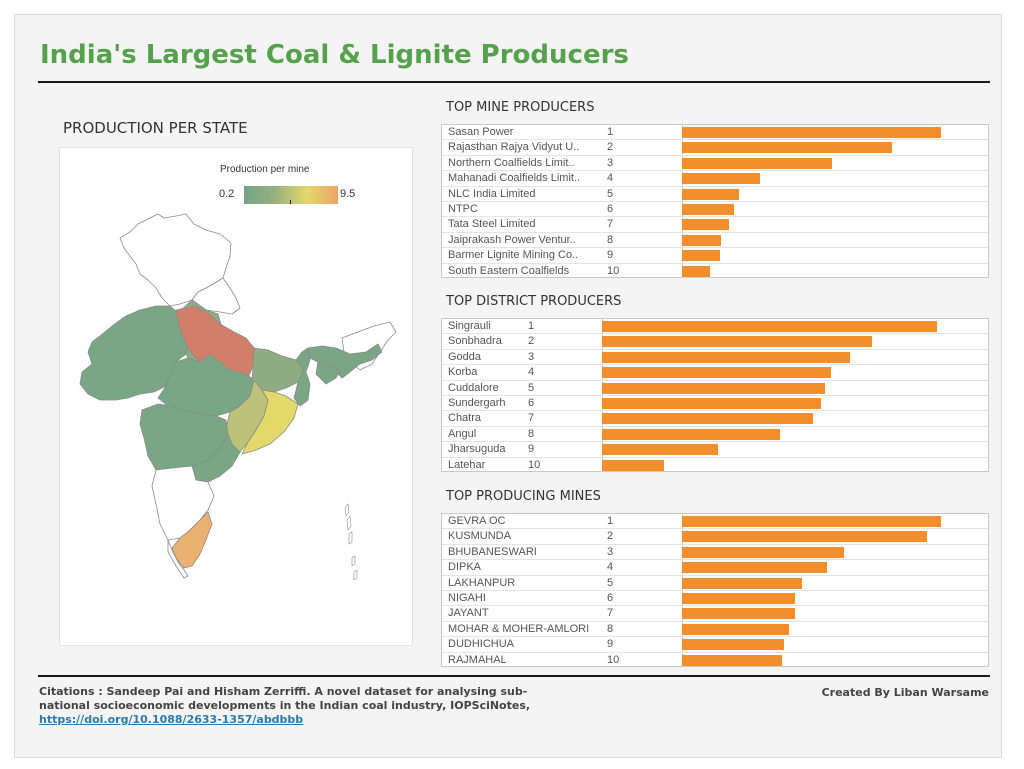 The image size is (1024, 769). What do you see at coordinates (171, 719) in the screenshot?
I see `doi-link: https://doi.org/10.1088/2633-1357/abdbbb` at bounding box center [171, 719].